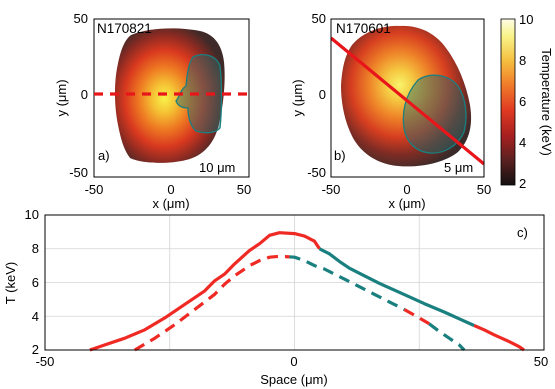  Describe the element at coordinates (541, 361) in the screenshot. I see `xtick-c-2: 50` at that location.